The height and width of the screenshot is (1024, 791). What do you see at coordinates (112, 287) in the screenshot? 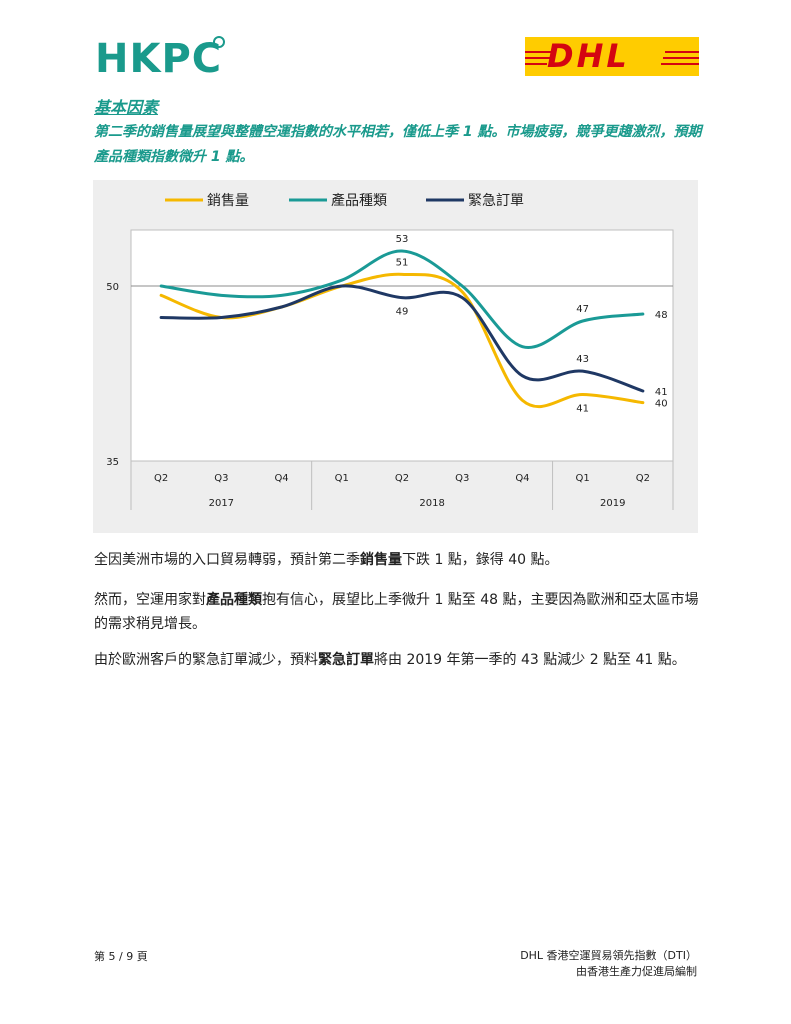
I see `y-tick-label: 50` at bounding box center [112, 287].